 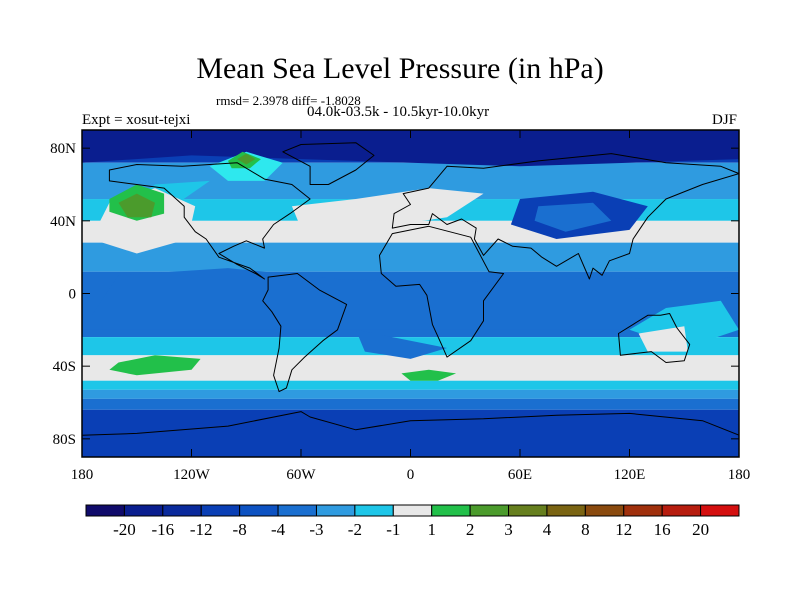 I want to click on colorbar-label: 4, so click(x=547, y=529).